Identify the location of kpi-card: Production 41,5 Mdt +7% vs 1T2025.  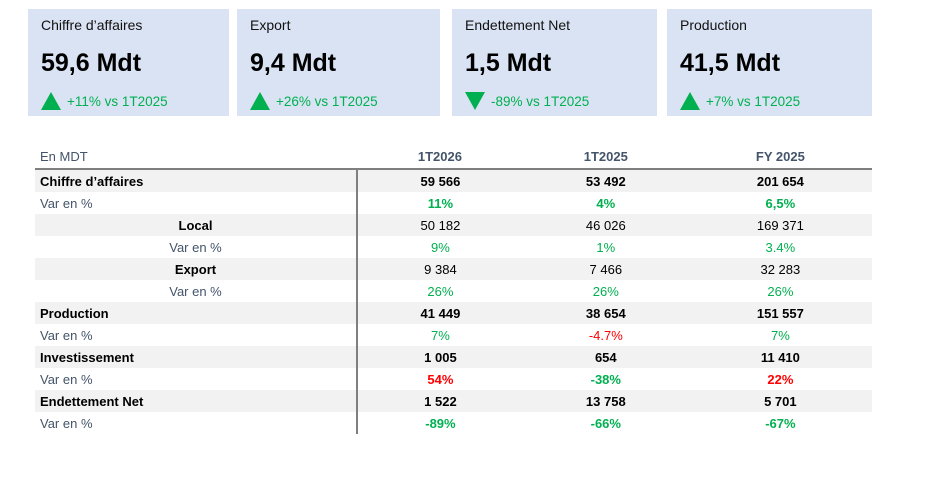
(769, 62).